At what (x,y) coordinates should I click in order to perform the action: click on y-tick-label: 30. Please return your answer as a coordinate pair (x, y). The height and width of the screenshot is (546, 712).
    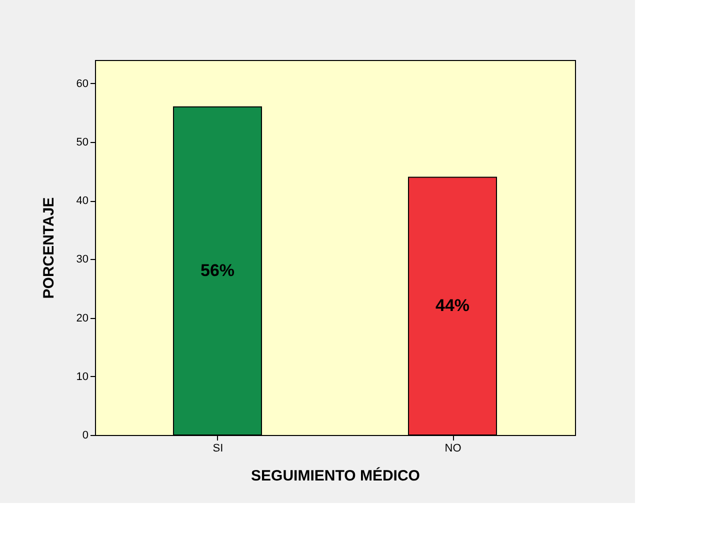
    Looking at the image, I should click on (82, 260).